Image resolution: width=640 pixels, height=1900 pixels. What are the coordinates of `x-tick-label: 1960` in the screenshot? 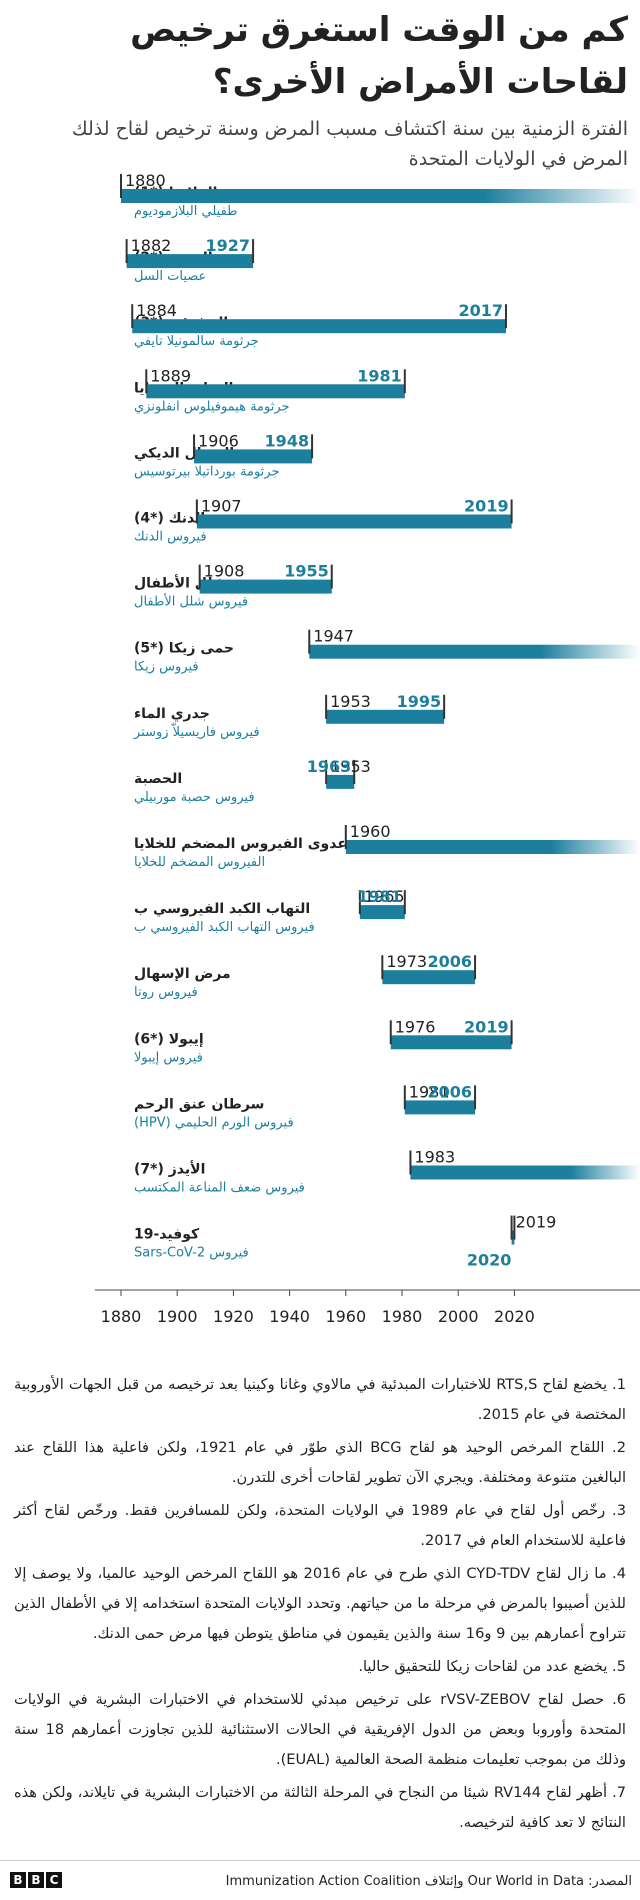 It's located at (345, 1316).